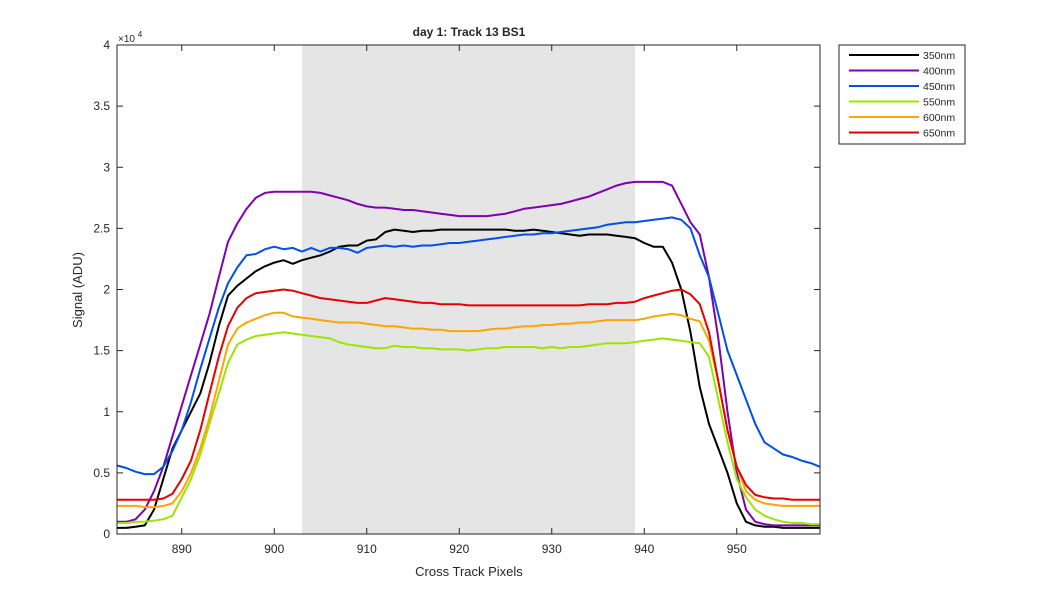 The image size is (1050, 600). Describe the element at coordinates (182, 549) in the screenshot. I see `x-tick-label: 890` at that location.